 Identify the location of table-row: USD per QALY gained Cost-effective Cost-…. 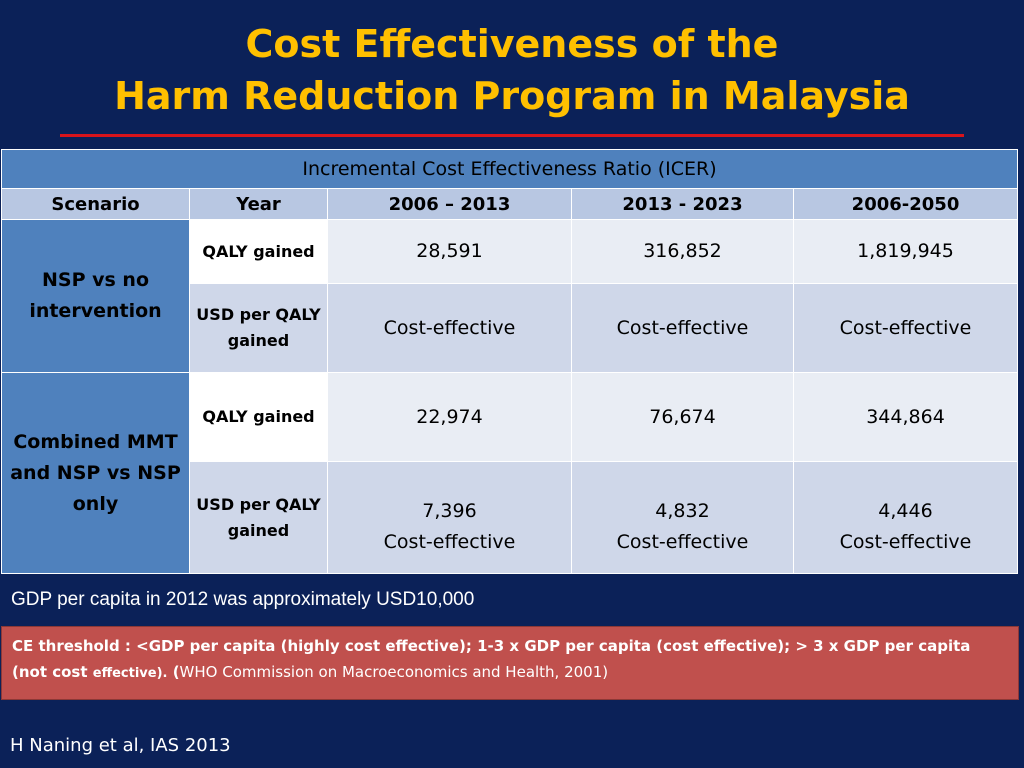
(510, 328).